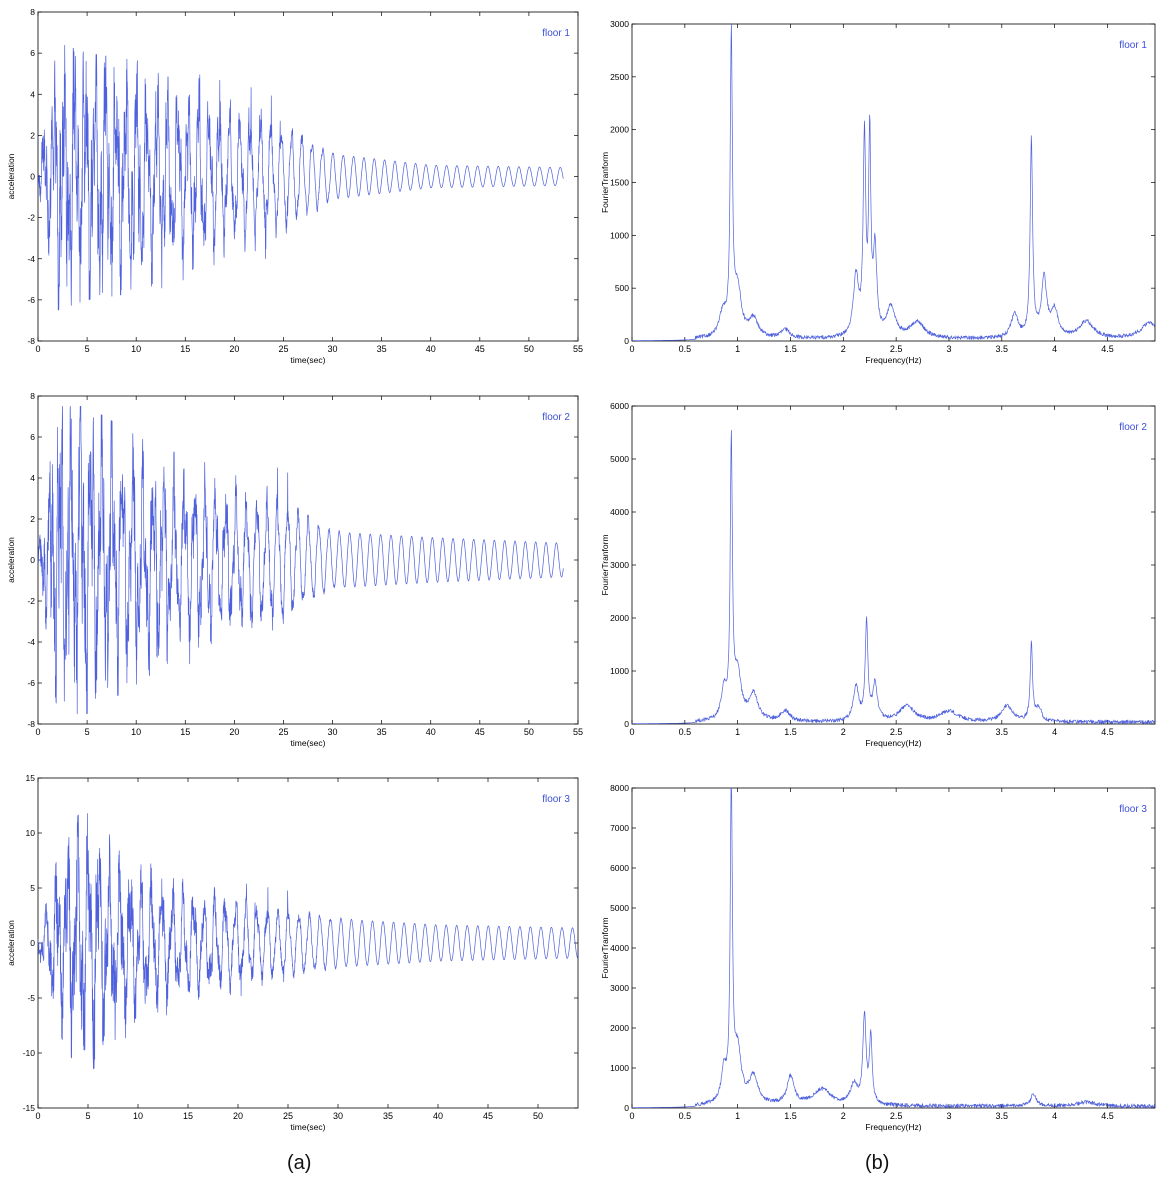 The width and height of the screenshot is (1157, 1186). Describe the element at coordinates (619, 948) in the screenshot. I see `y-tick-label: 4000` at that location.